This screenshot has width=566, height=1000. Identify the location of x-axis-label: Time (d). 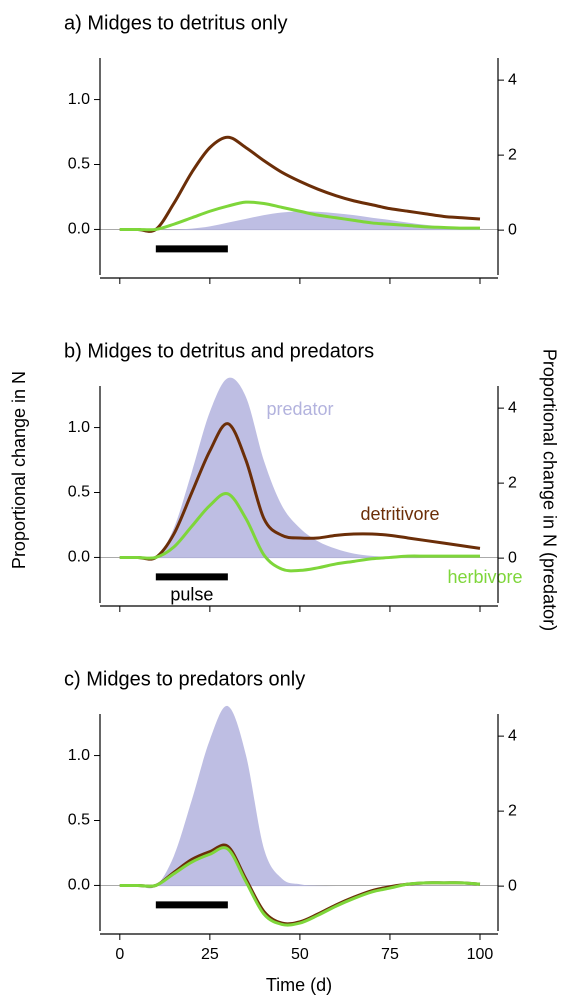
(299, 985).